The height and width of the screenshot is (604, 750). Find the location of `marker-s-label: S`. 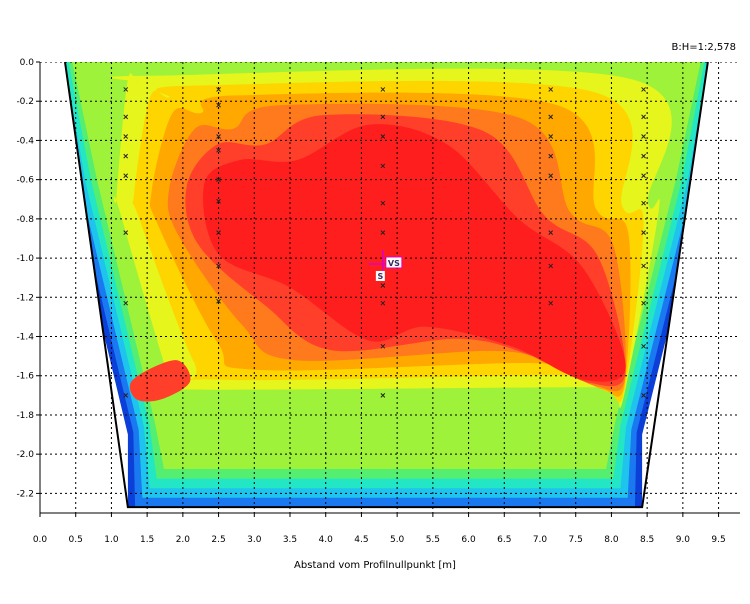

marker-s-label: S is located at coordinates (380, 276).